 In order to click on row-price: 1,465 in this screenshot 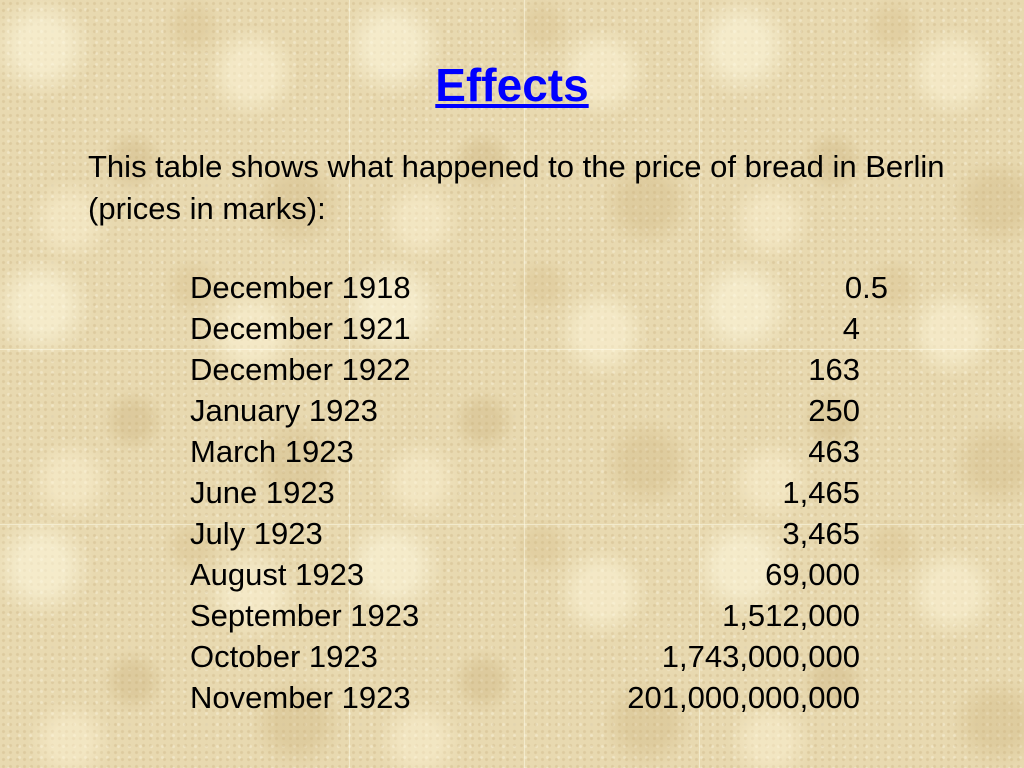, I will do `click(821, 492)`.